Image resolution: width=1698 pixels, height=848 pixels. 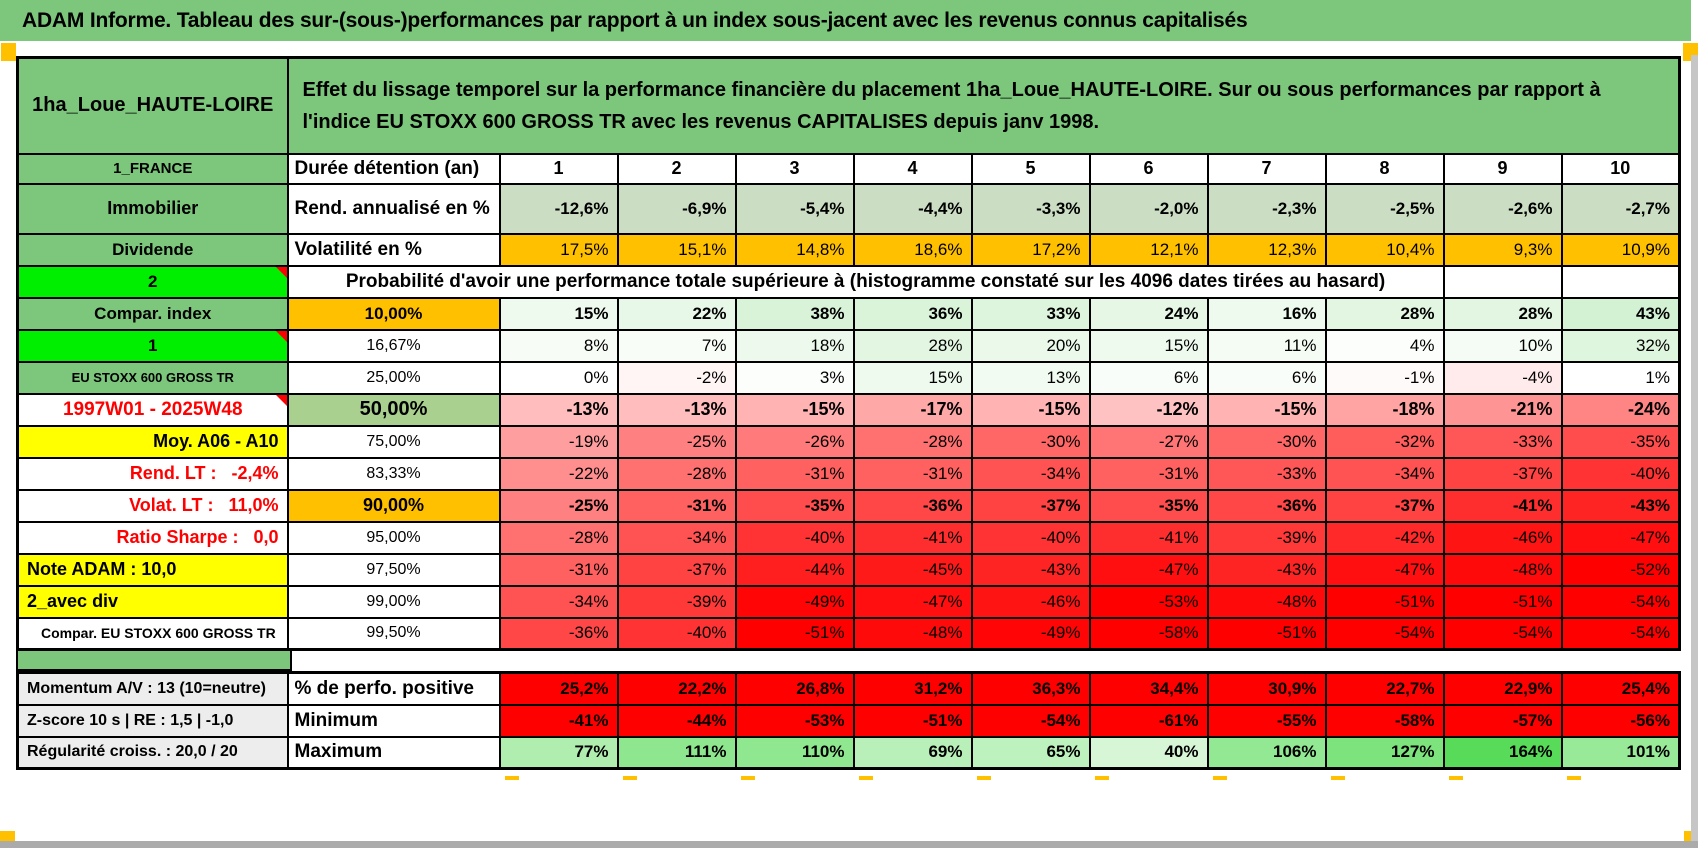 I want to click on row-label-zscore: Z-score 10 s | RE : 1,5 | -1,0, so click(x=152, y=720).